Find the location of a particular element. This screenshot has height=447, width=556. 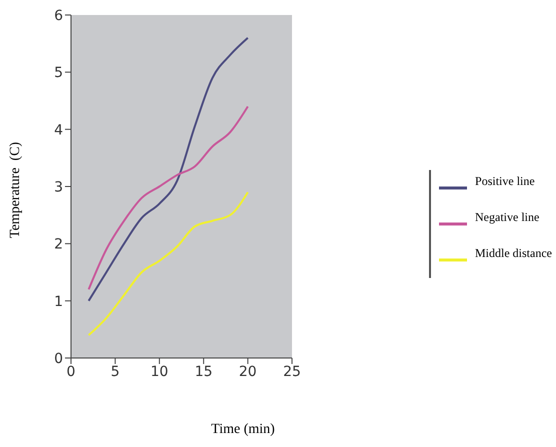

x-tick-label: 0 is located at coordinates (71, 372).